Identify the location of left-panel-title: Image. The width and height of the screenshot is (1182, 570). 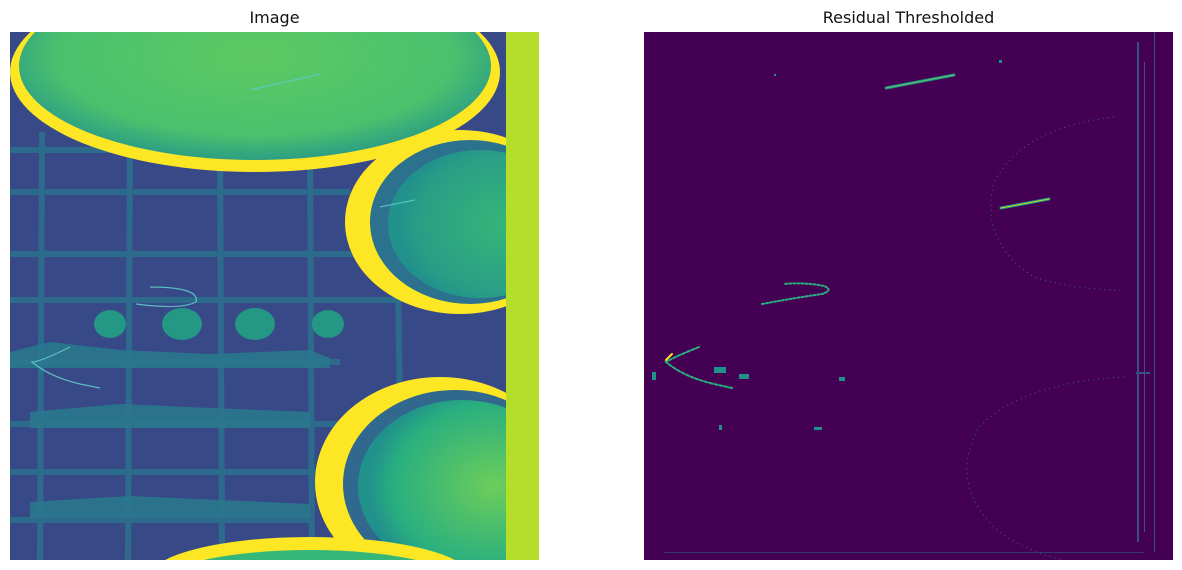
(274, 17).